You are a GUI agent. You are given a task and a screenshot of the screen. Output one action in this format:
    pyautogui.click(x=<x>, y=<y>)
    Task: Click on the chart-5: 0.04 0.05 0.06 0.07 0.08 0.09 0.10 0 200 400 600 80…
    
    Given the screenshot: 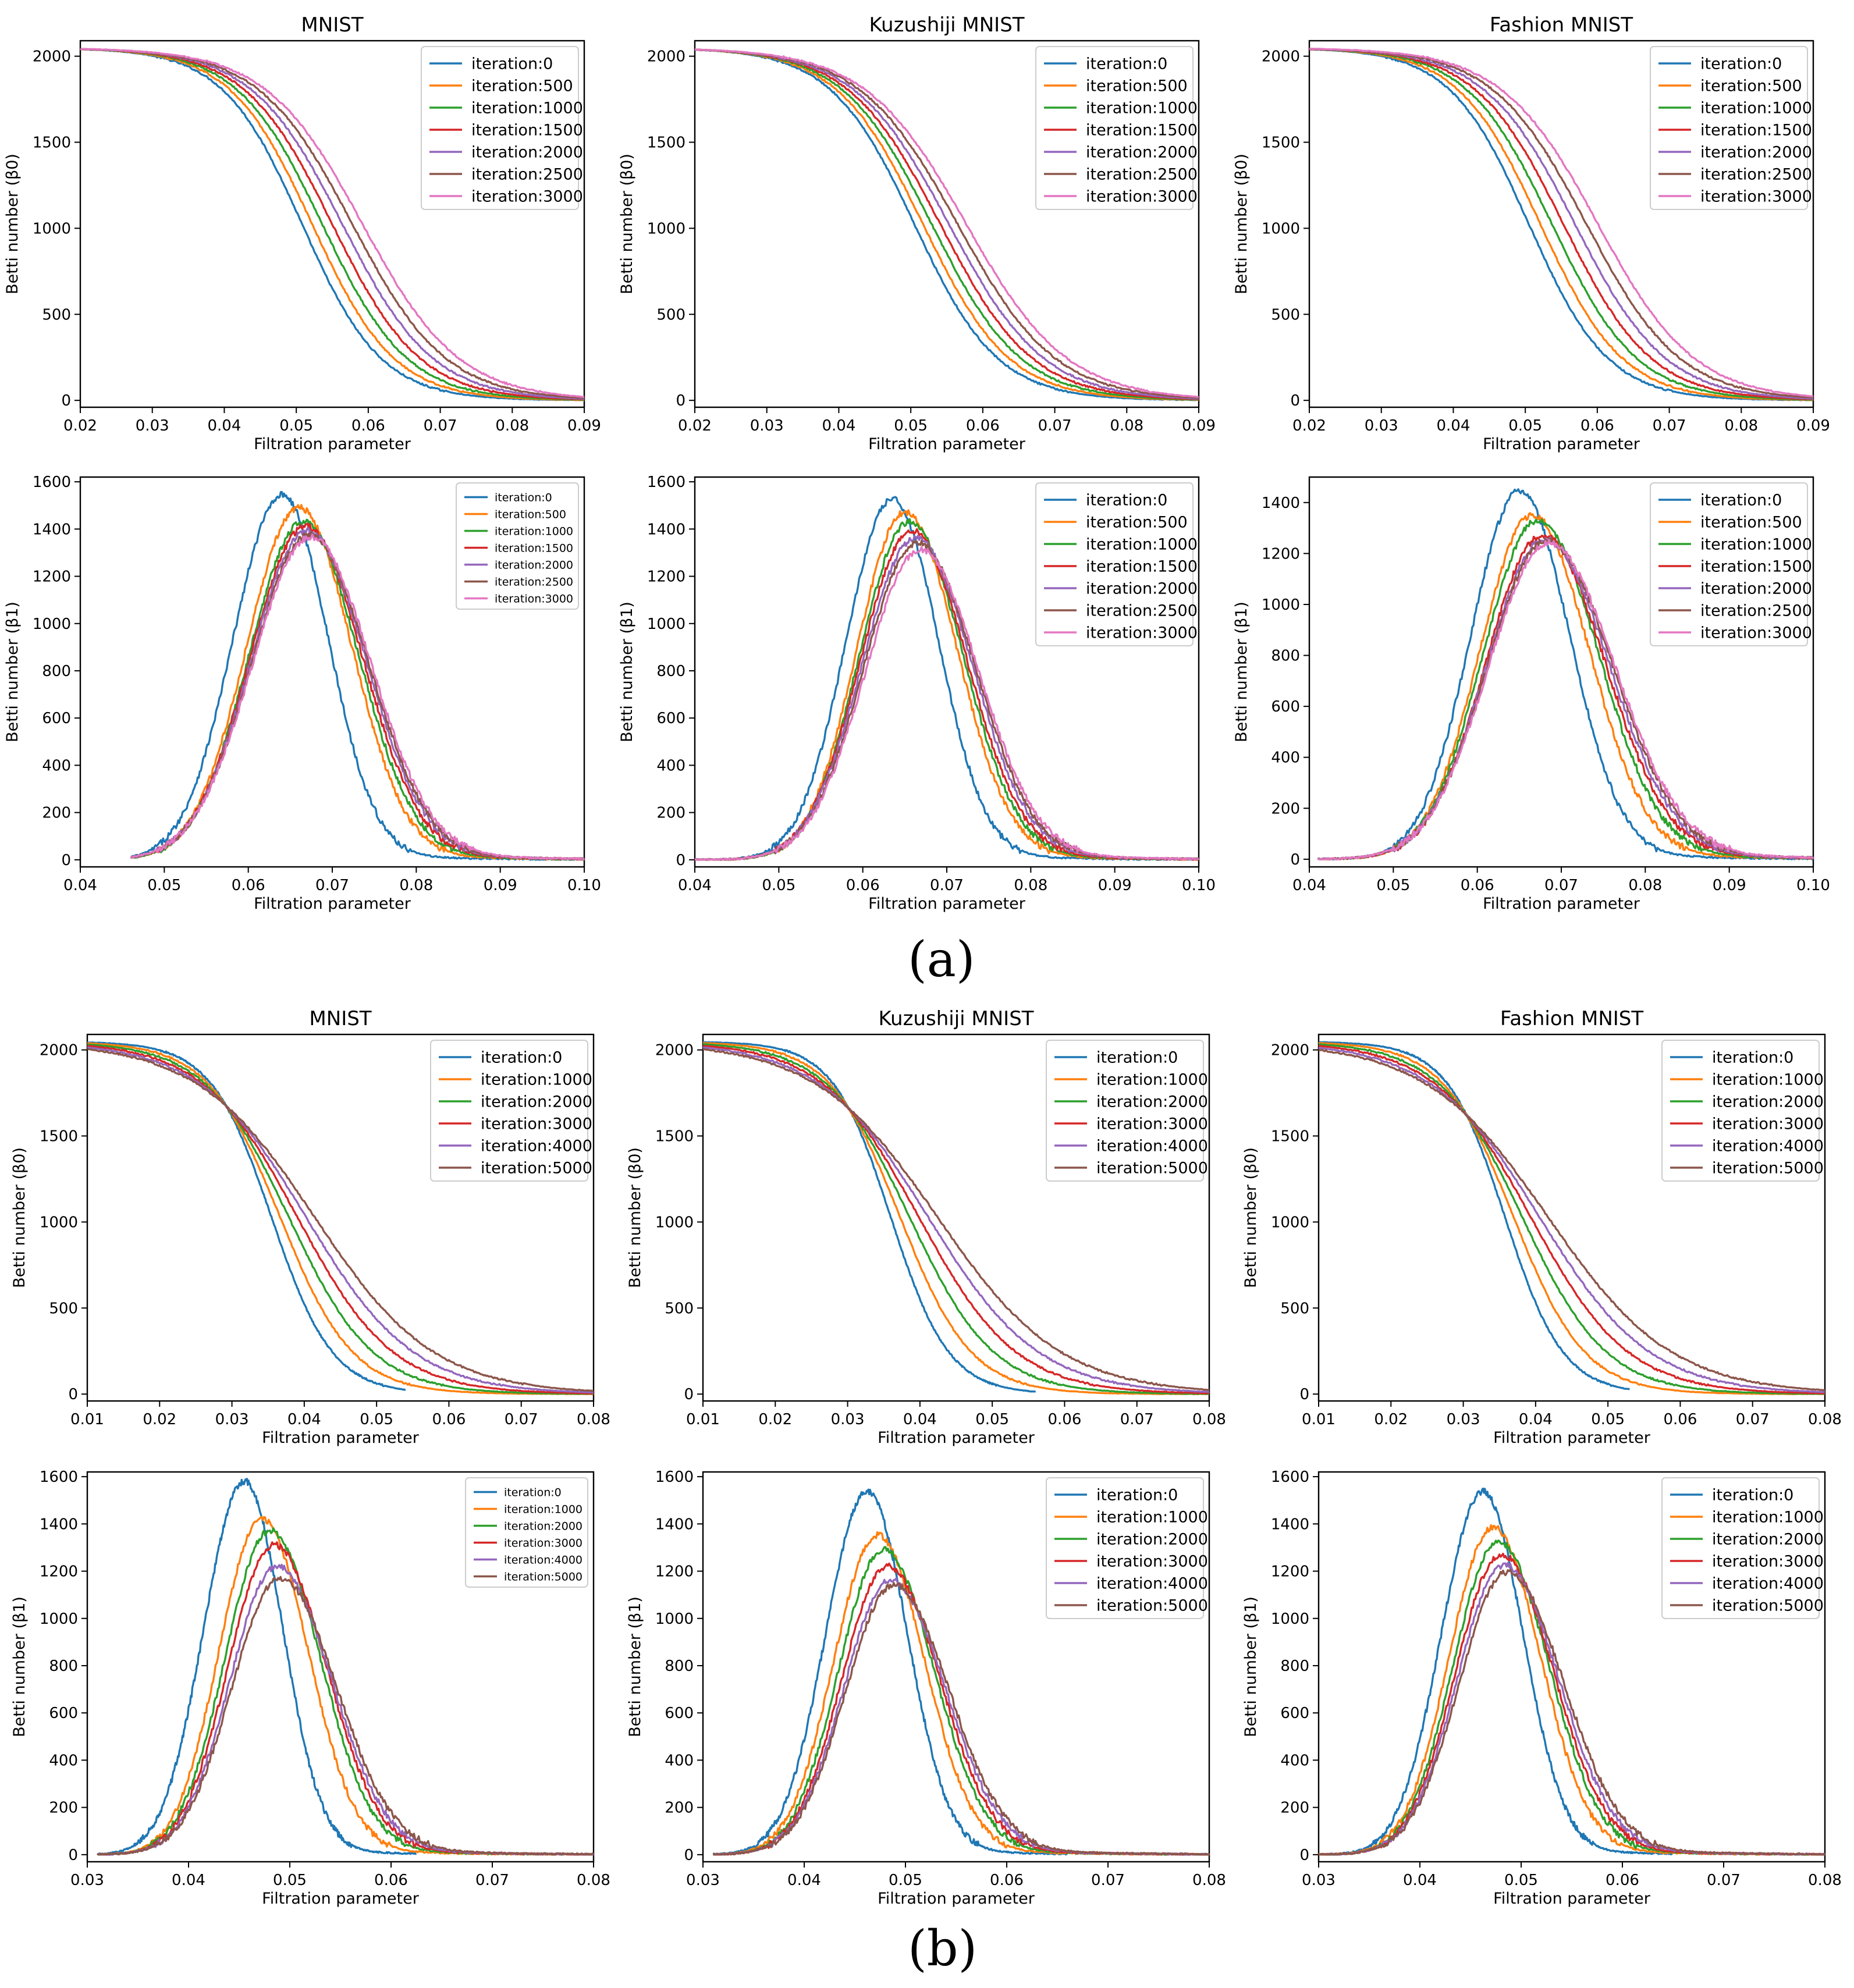 What is the action you would take?
    pyautogui.click(x=917, y=694)
    